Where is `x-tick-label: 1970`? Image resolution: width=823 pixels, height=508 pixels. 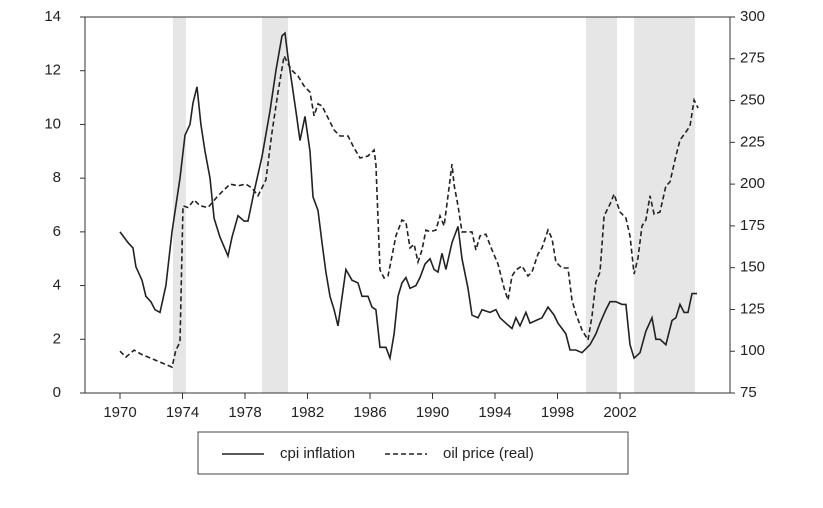 x-tick-label: 1970 is located at coordinates (119, 412).